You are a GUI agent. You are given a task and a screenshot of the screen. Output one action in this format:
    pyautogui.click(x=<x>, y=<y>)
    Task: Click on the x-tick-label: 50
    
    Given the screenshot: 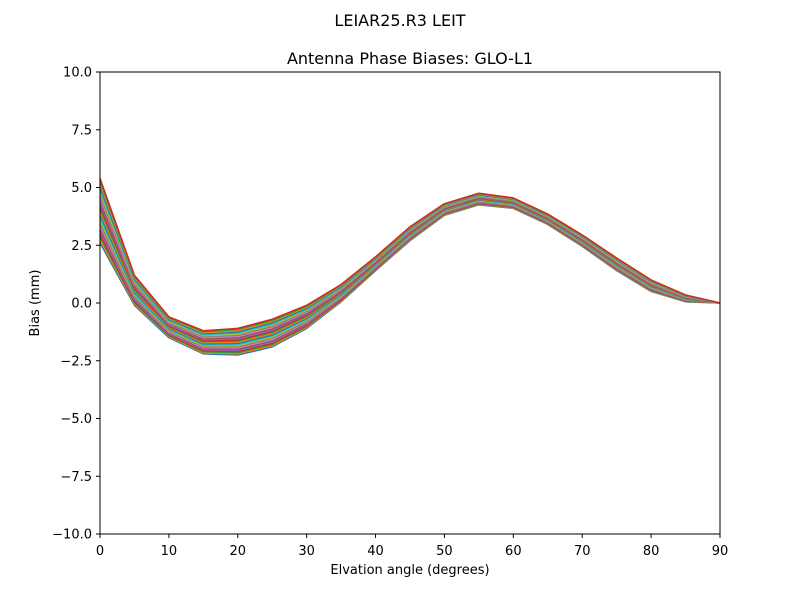 What is the action you would take?
    pyautogui.click(x=444, y=551)
    